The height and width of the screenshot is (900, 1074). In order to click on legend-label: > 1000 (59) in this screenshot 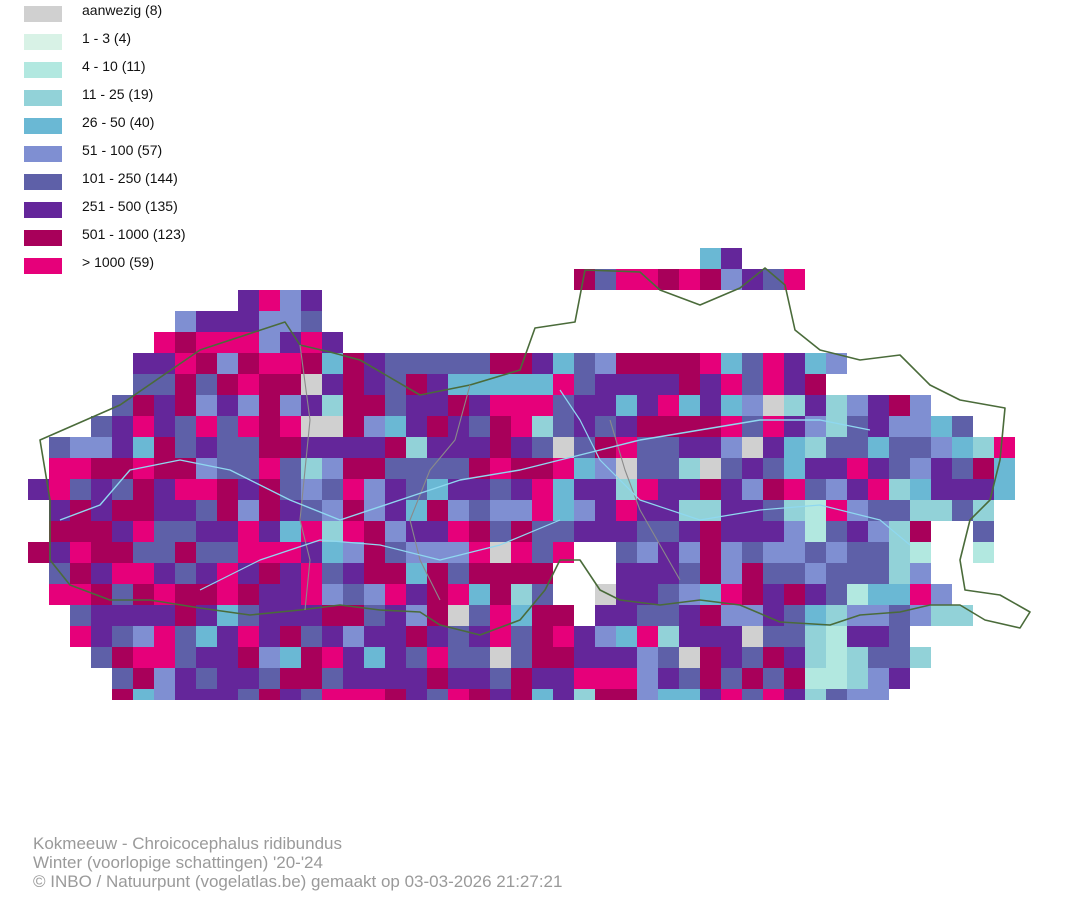, I will do `click(118, 262)`.